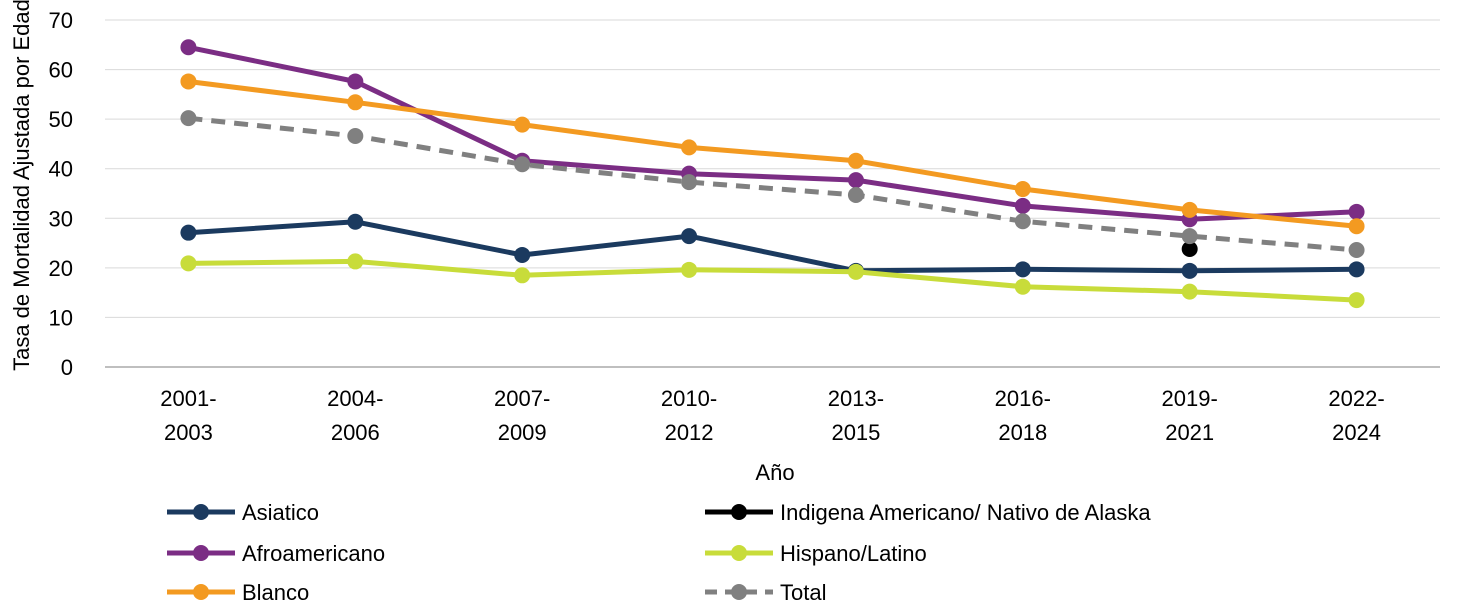 Image resolution: width=1461 pixels, height=602 pixels. I want to click on y-tick-label: 40, so click(61, 169).